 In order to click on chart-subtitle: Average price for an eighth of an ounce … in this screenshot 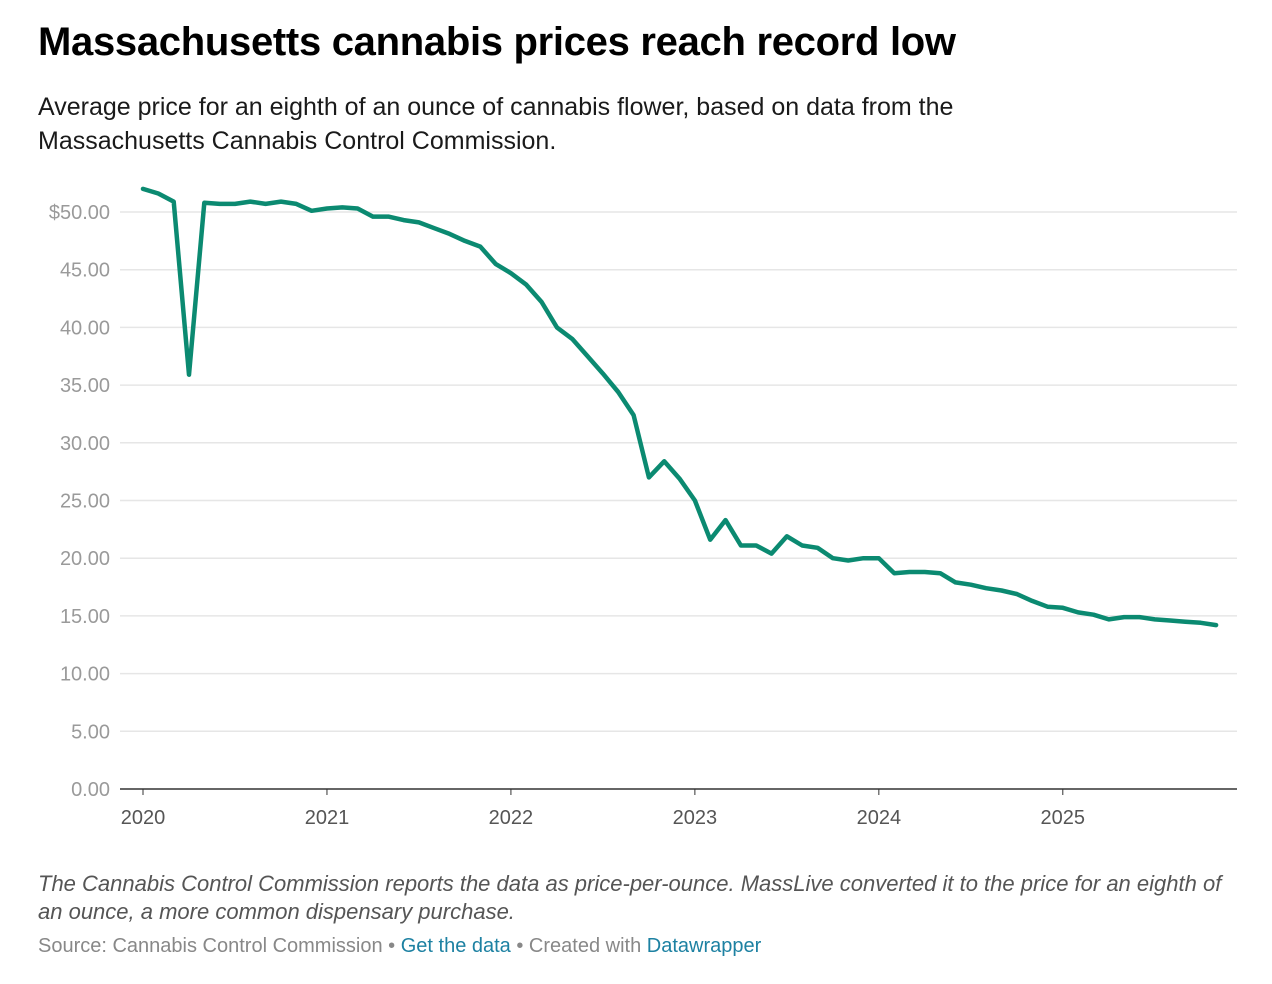, I will do `click(496, 124)`.